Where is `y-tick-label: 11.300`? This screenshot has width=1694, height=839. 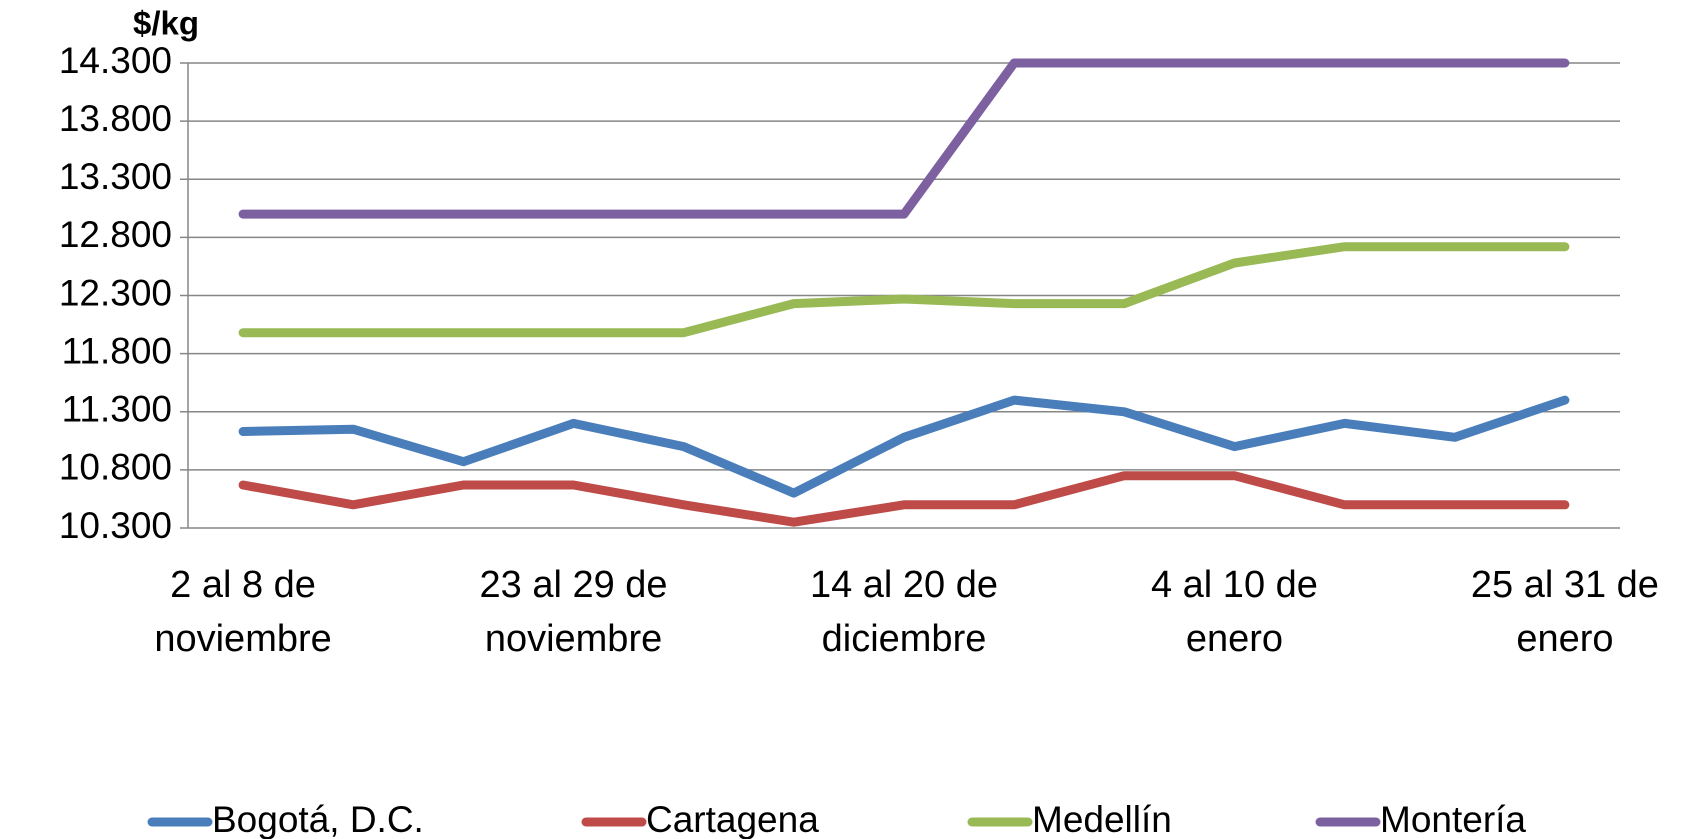 y-tick-label: 11.300 is located at coordinates (117, 409).